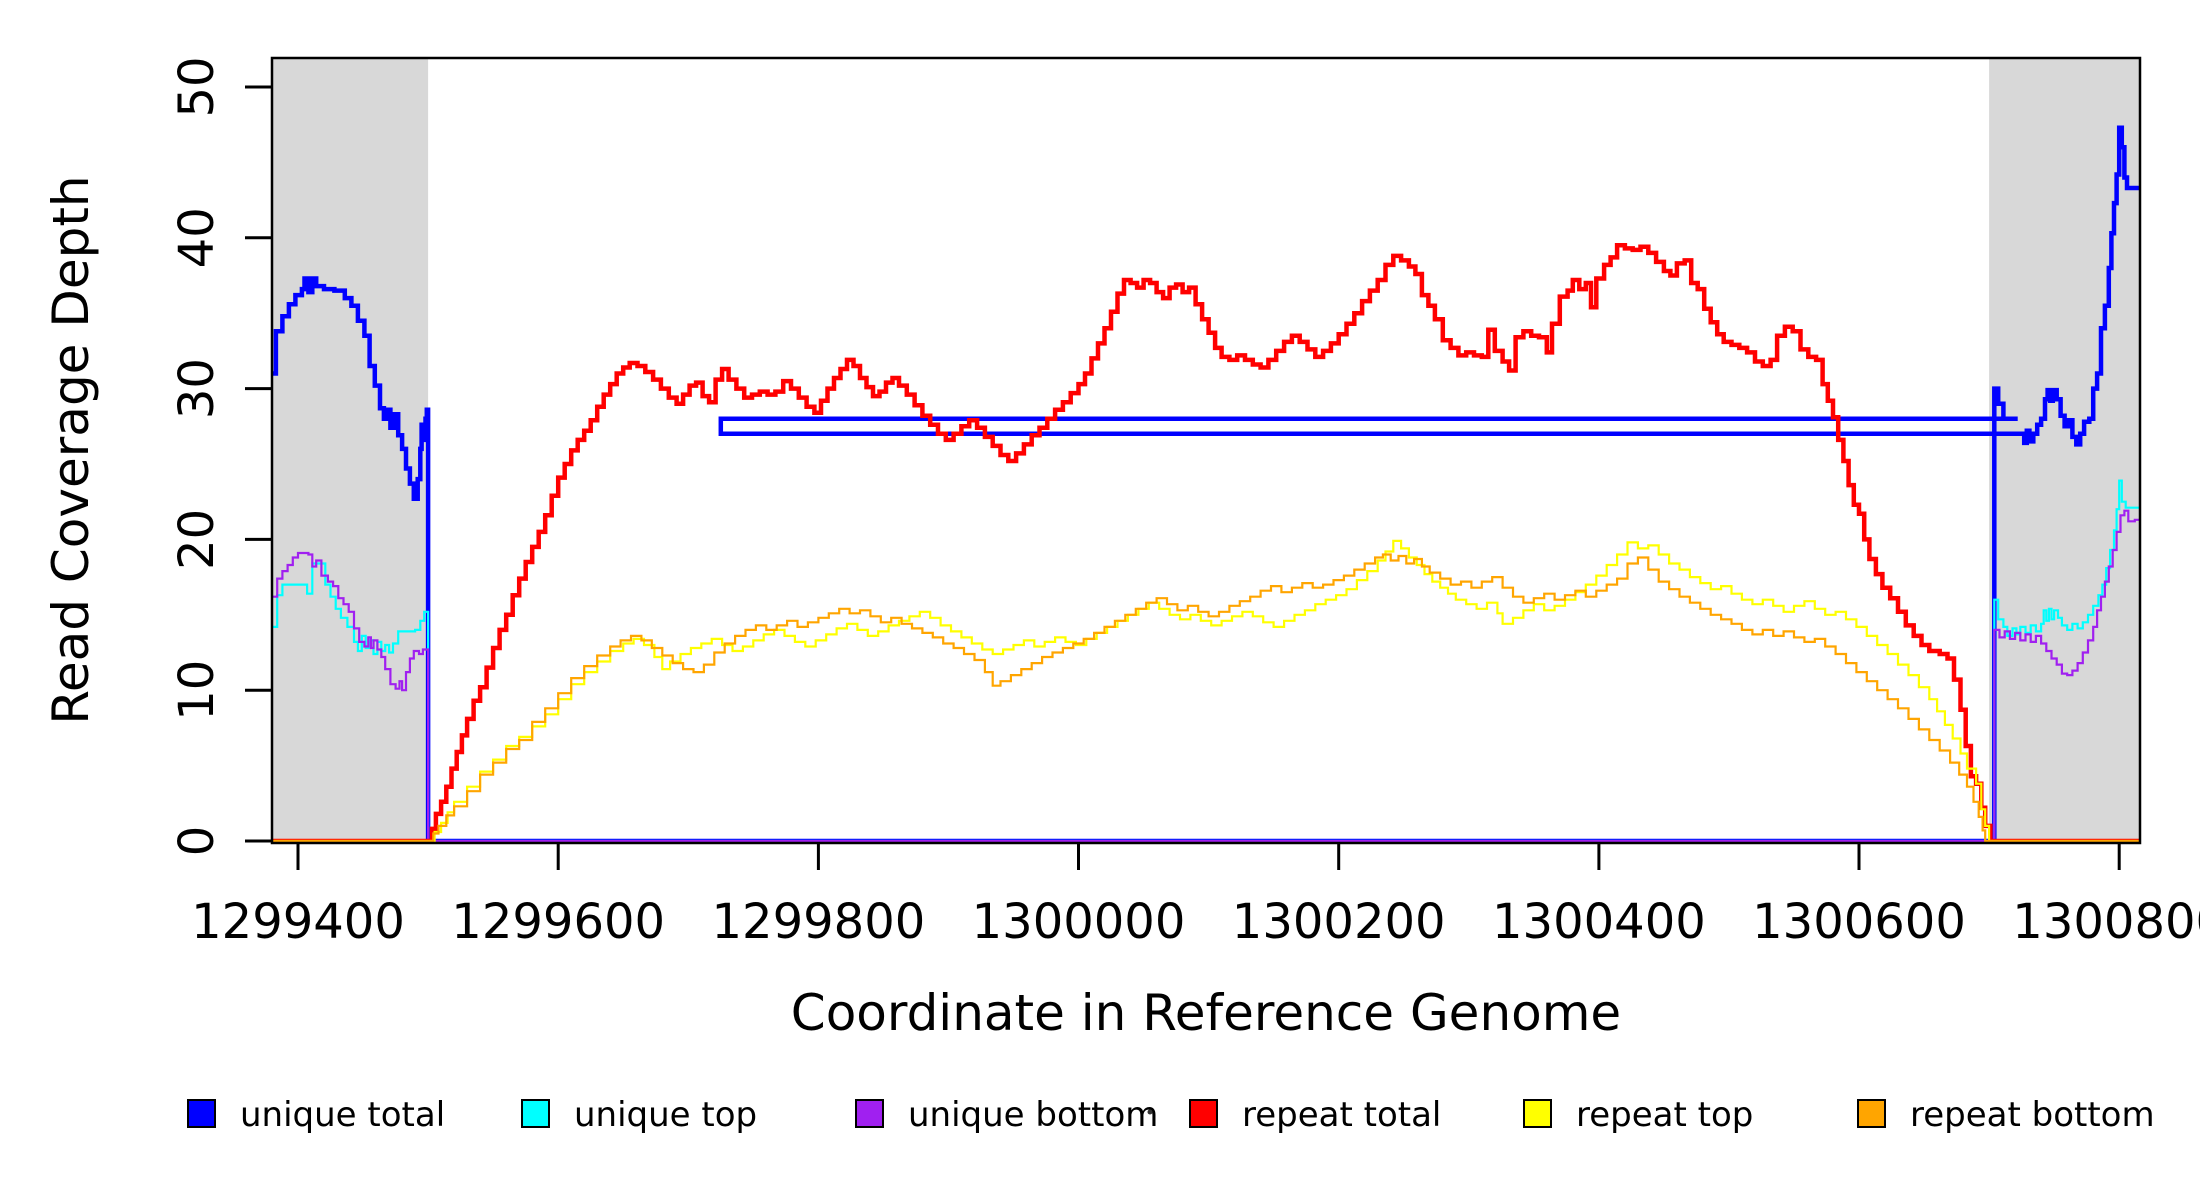  What do you see at coordinates (1859, 922) in the screenshot?
I see `x-tick-label: 1300600` at bounding box center [1859, 922].